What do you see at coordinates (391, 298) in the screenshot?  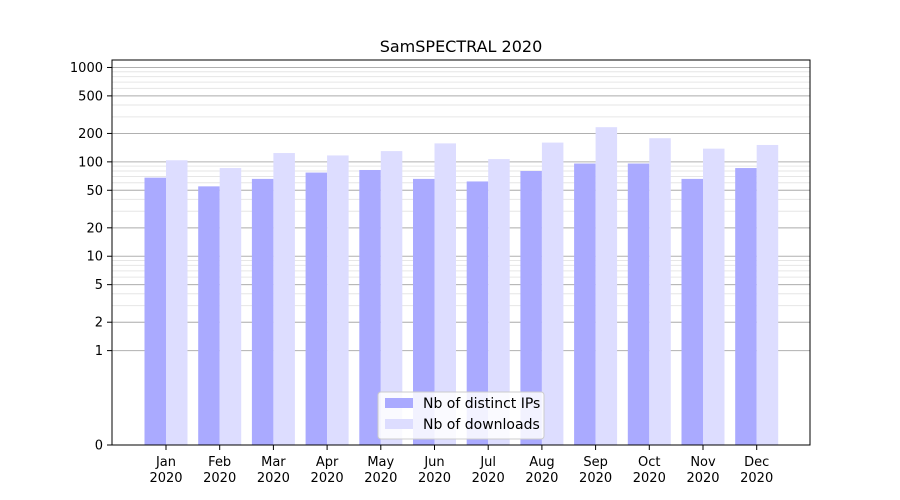 I see `bar-downloads-may` at bounding box center [391, 298].